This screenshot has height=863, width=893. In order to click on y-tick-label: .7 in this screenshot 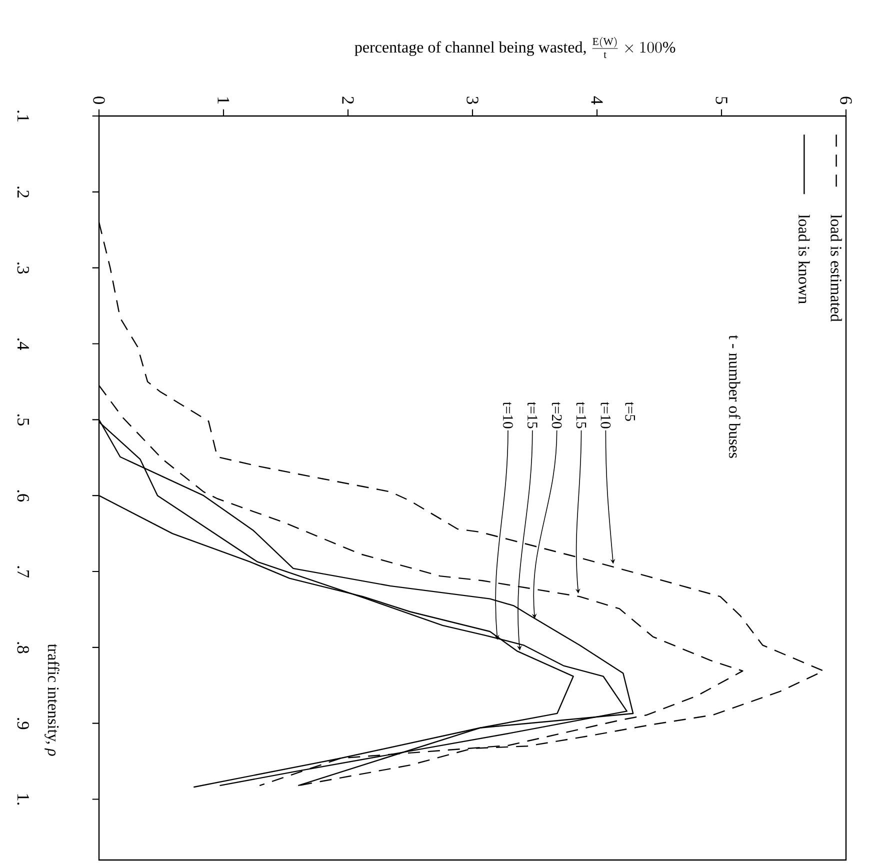, I will do `click(23, 572)`.